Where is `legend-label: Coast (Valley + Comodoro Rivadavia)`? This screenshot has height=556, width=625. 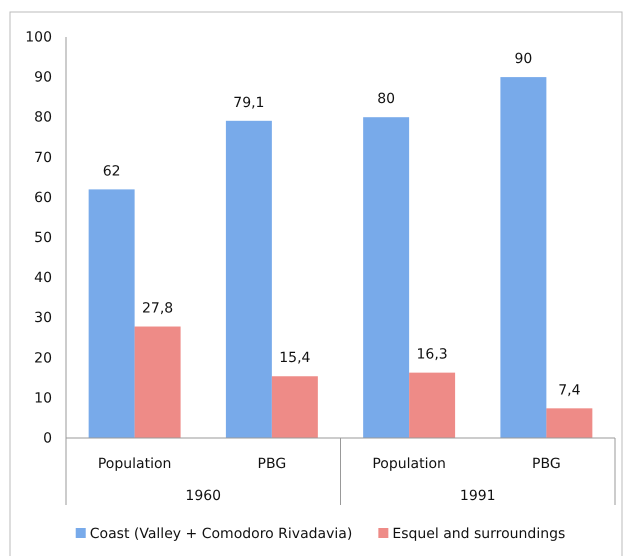
legend-label: Coast (Valley + Comodoro Rivadavia) is located at coordinates (221, 534).